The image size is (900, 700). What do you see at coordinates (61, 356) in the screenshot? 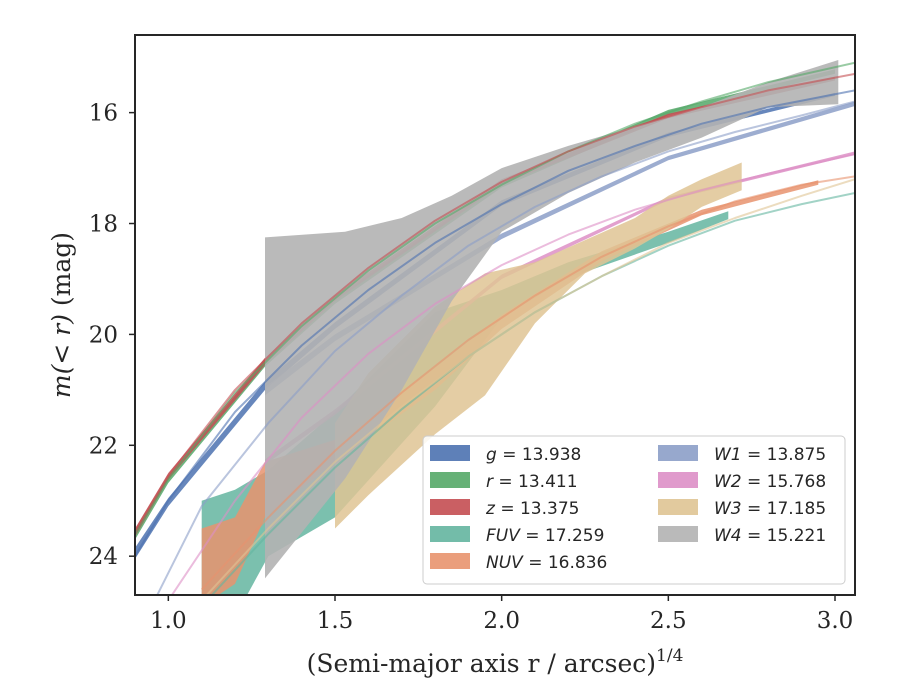
I see `y-axis-label-symbol: m(< r)` at bounding box center [61, 356].